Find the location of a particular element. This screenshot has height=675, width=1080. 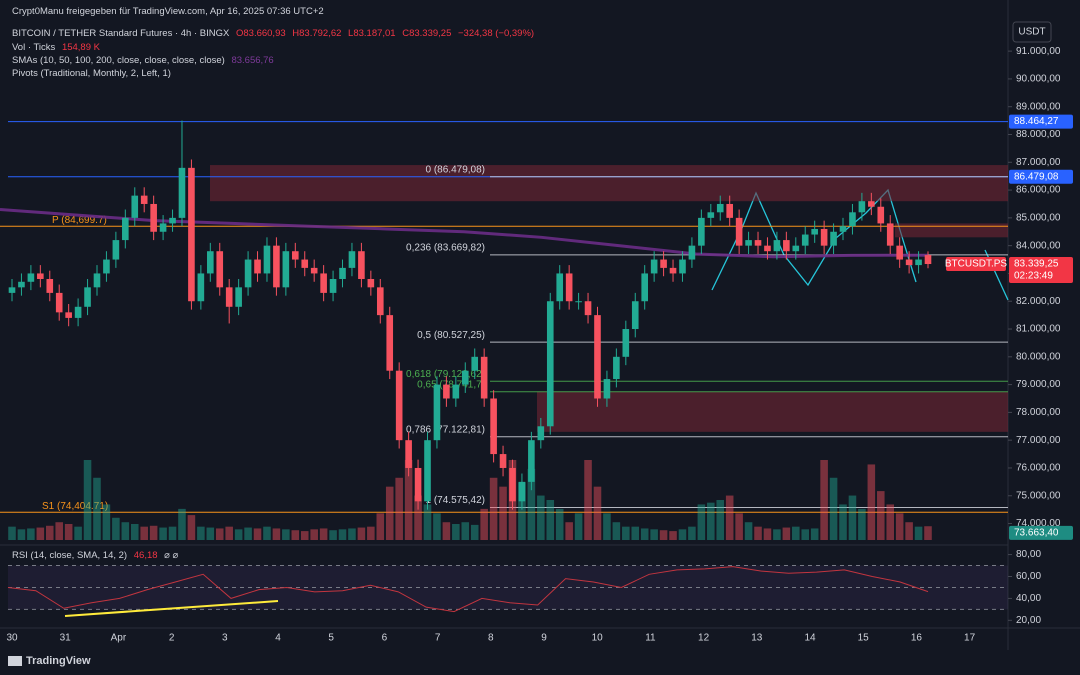

y-tick-label: 90.000,00 is located at coordinates (1038, 79).